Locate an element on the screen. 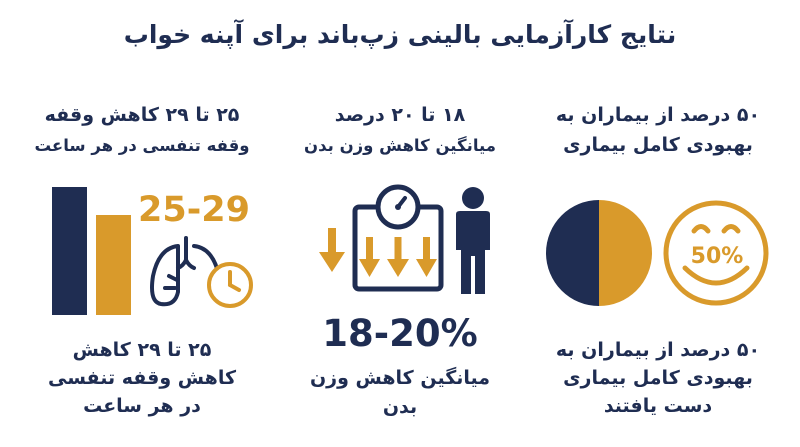  weight-heading-line2: میانگین کاهش وزن بدن is located at coordinates (400, 145).